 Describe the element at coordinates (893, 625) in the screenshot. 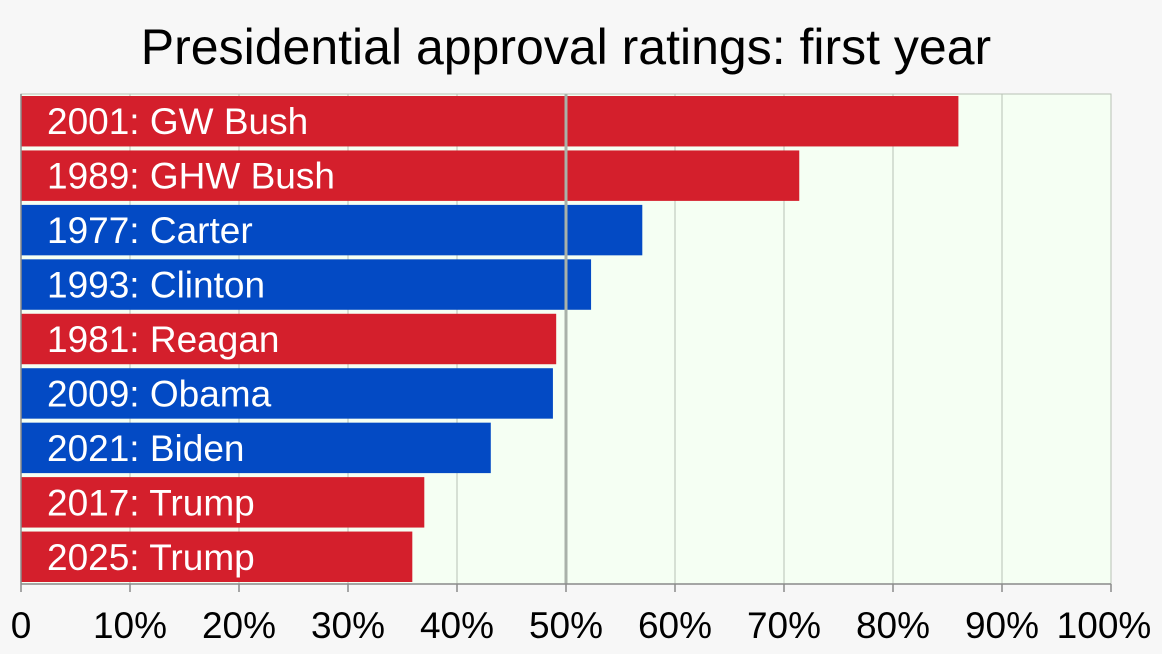

I see `x-tick-label-80: 80%` at that location.